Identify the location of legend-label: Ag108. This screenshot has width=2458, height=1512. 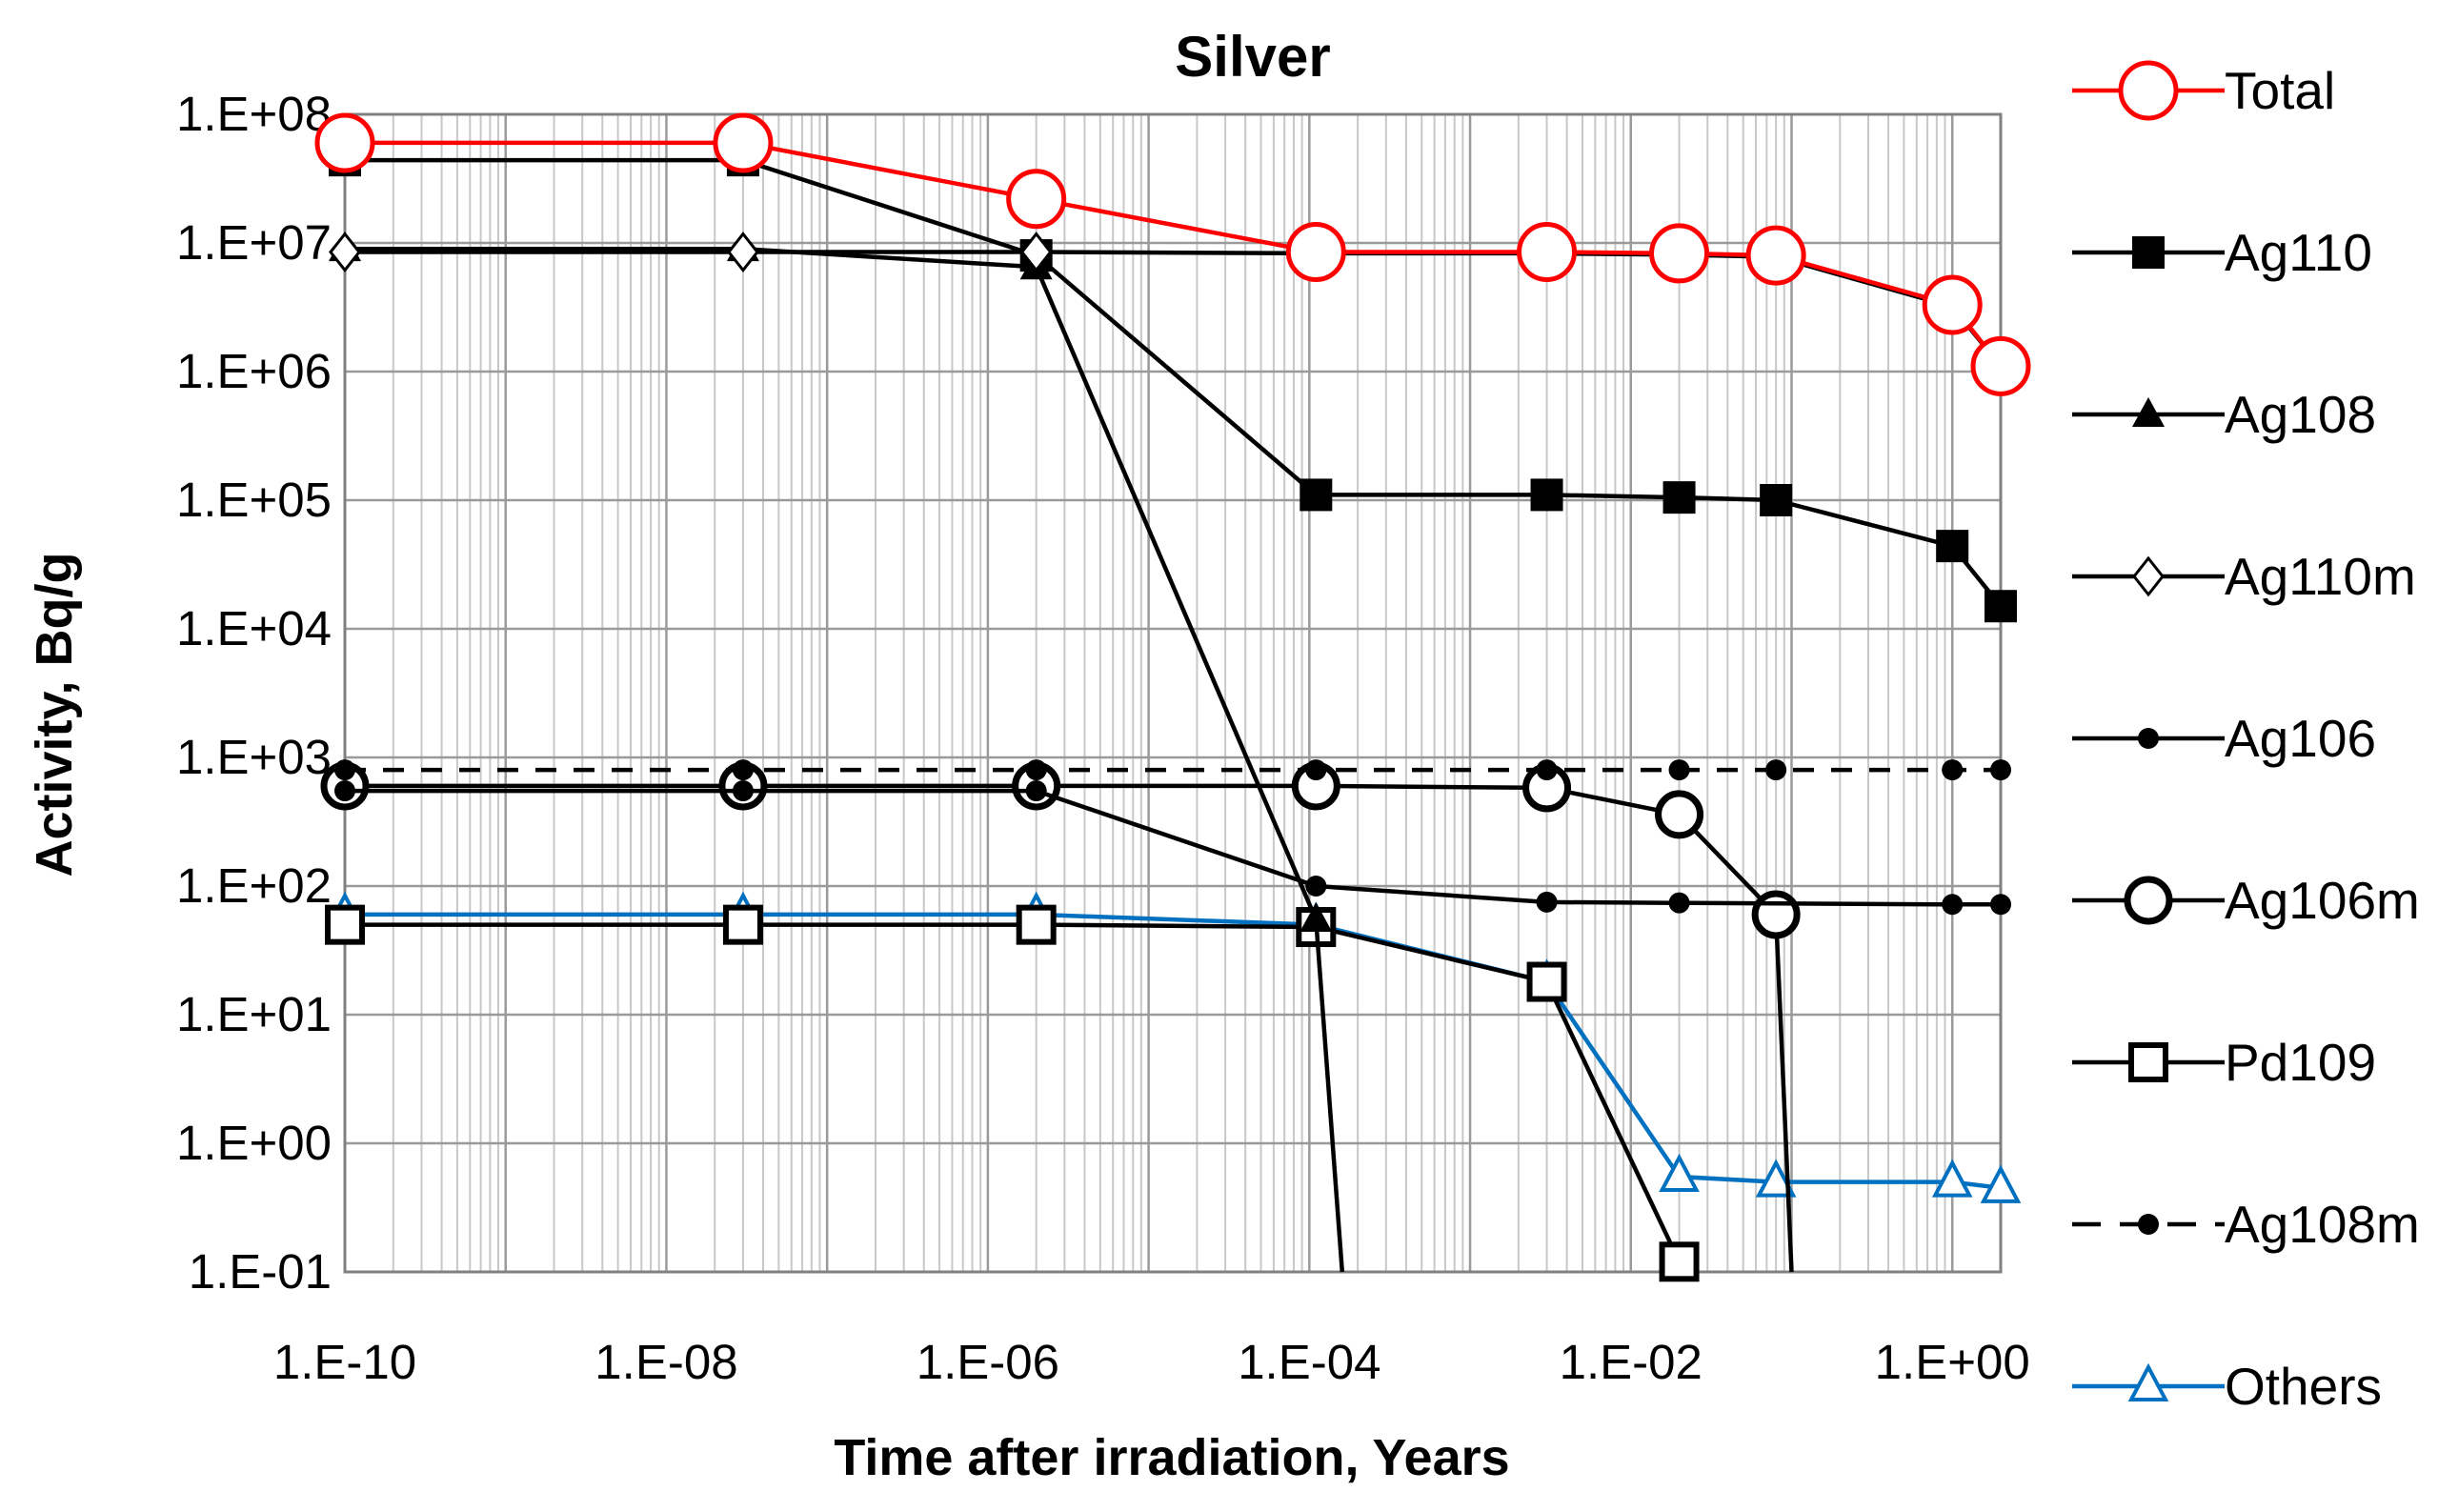
(2300, 414).